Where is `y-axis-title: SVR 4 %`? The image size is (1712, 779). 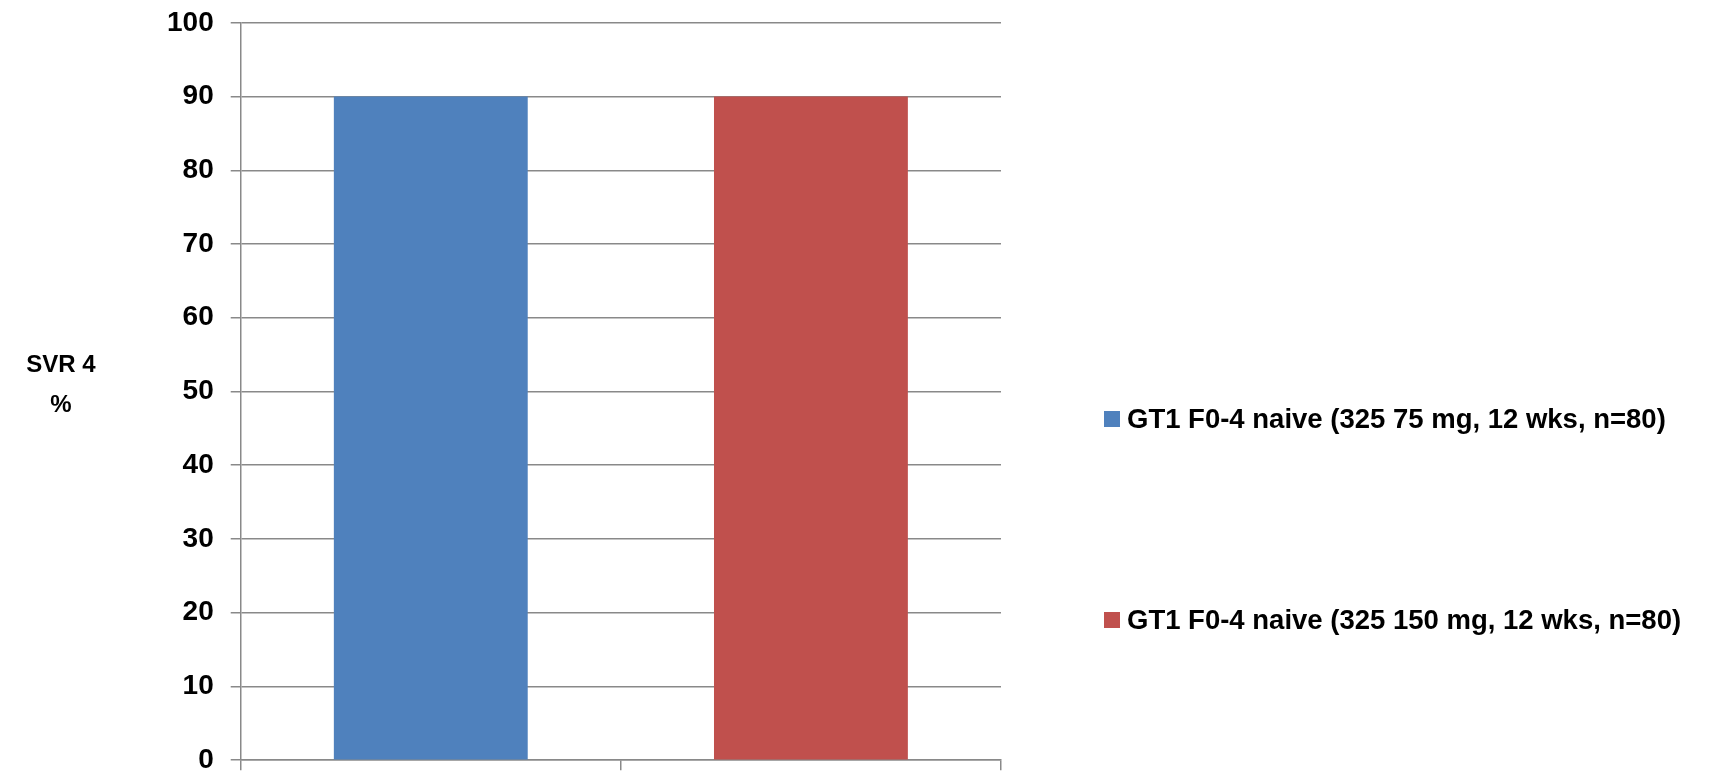
y-axis-title: SVR 4 % is located at coordinates (61, 384).